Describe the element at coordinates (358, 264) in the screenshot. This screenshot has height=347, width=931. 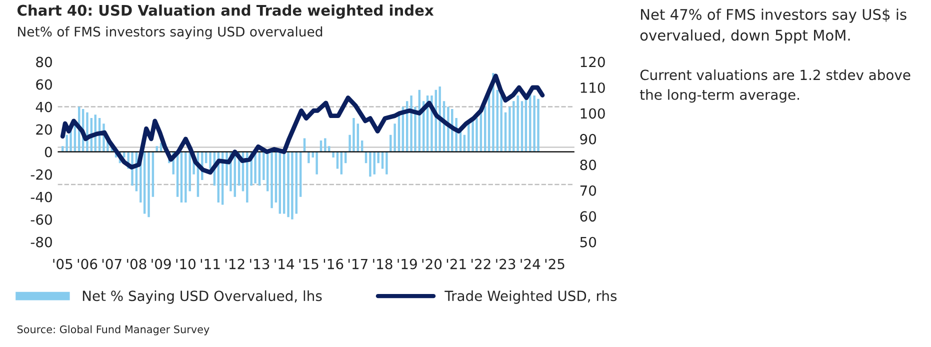
I see `x-tick-label: '17` at that location.